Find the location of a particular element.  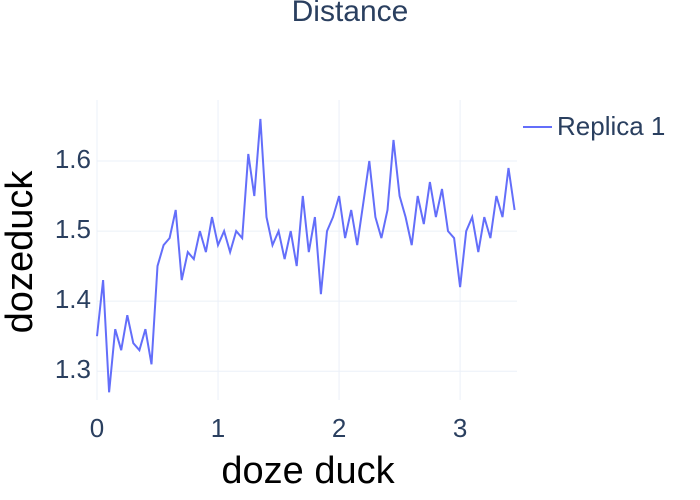

y-tick-label: 1.5 is located at coordinates (73, 229).